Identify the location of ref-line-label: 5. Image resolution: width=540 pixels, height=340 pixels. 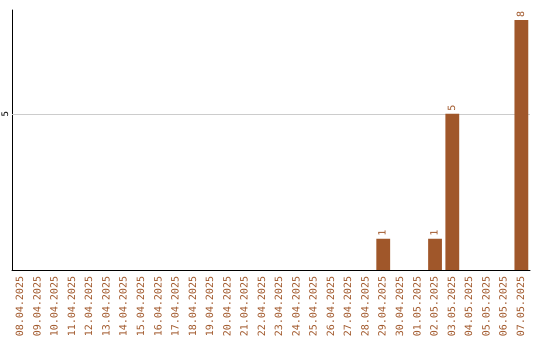
(6, 113).